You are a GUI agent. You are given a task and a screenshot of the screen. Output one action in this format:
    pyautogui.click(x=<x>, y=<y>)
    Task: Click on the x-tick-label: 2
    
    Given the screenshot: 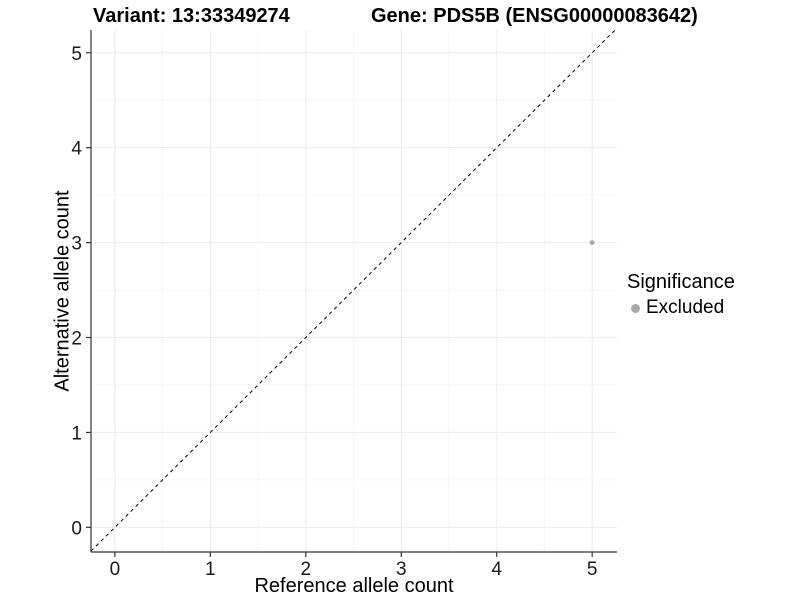 What is the action you would take?
    pyautogui.click(x=306, y=569)
    